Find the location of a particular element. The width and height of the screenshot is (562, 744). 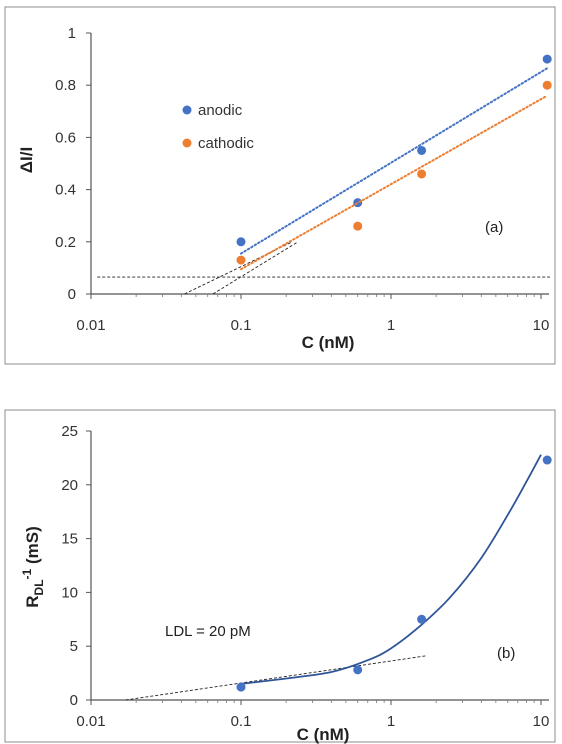

chart-a-xlabel: C (nM) is located at coordinates (328, 342).